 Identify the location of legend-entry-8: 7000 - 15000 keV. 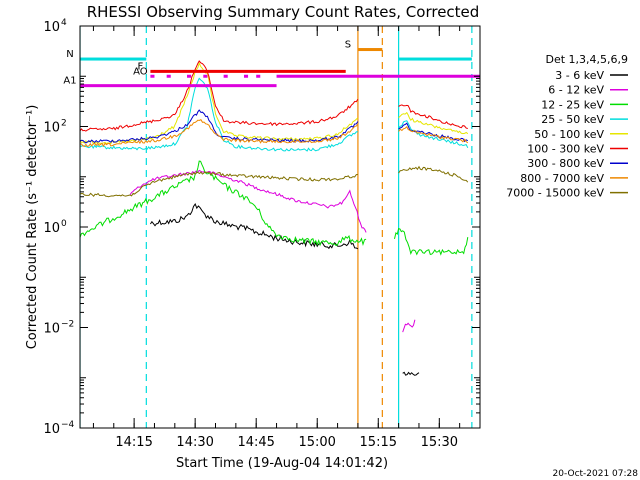
(555, 193).